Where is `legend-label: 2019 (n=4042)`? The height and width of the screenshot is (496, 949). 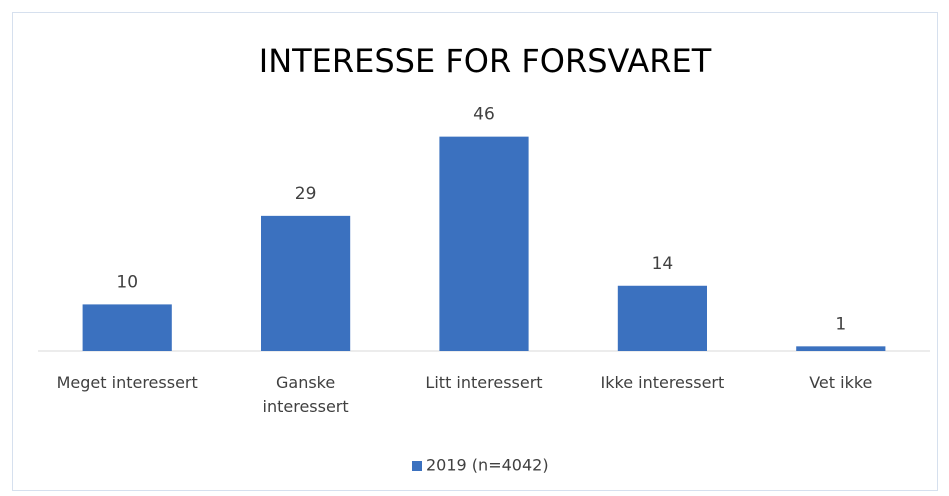
legend-label: 2019 (n=4042) is located at coordinates (487, 465).